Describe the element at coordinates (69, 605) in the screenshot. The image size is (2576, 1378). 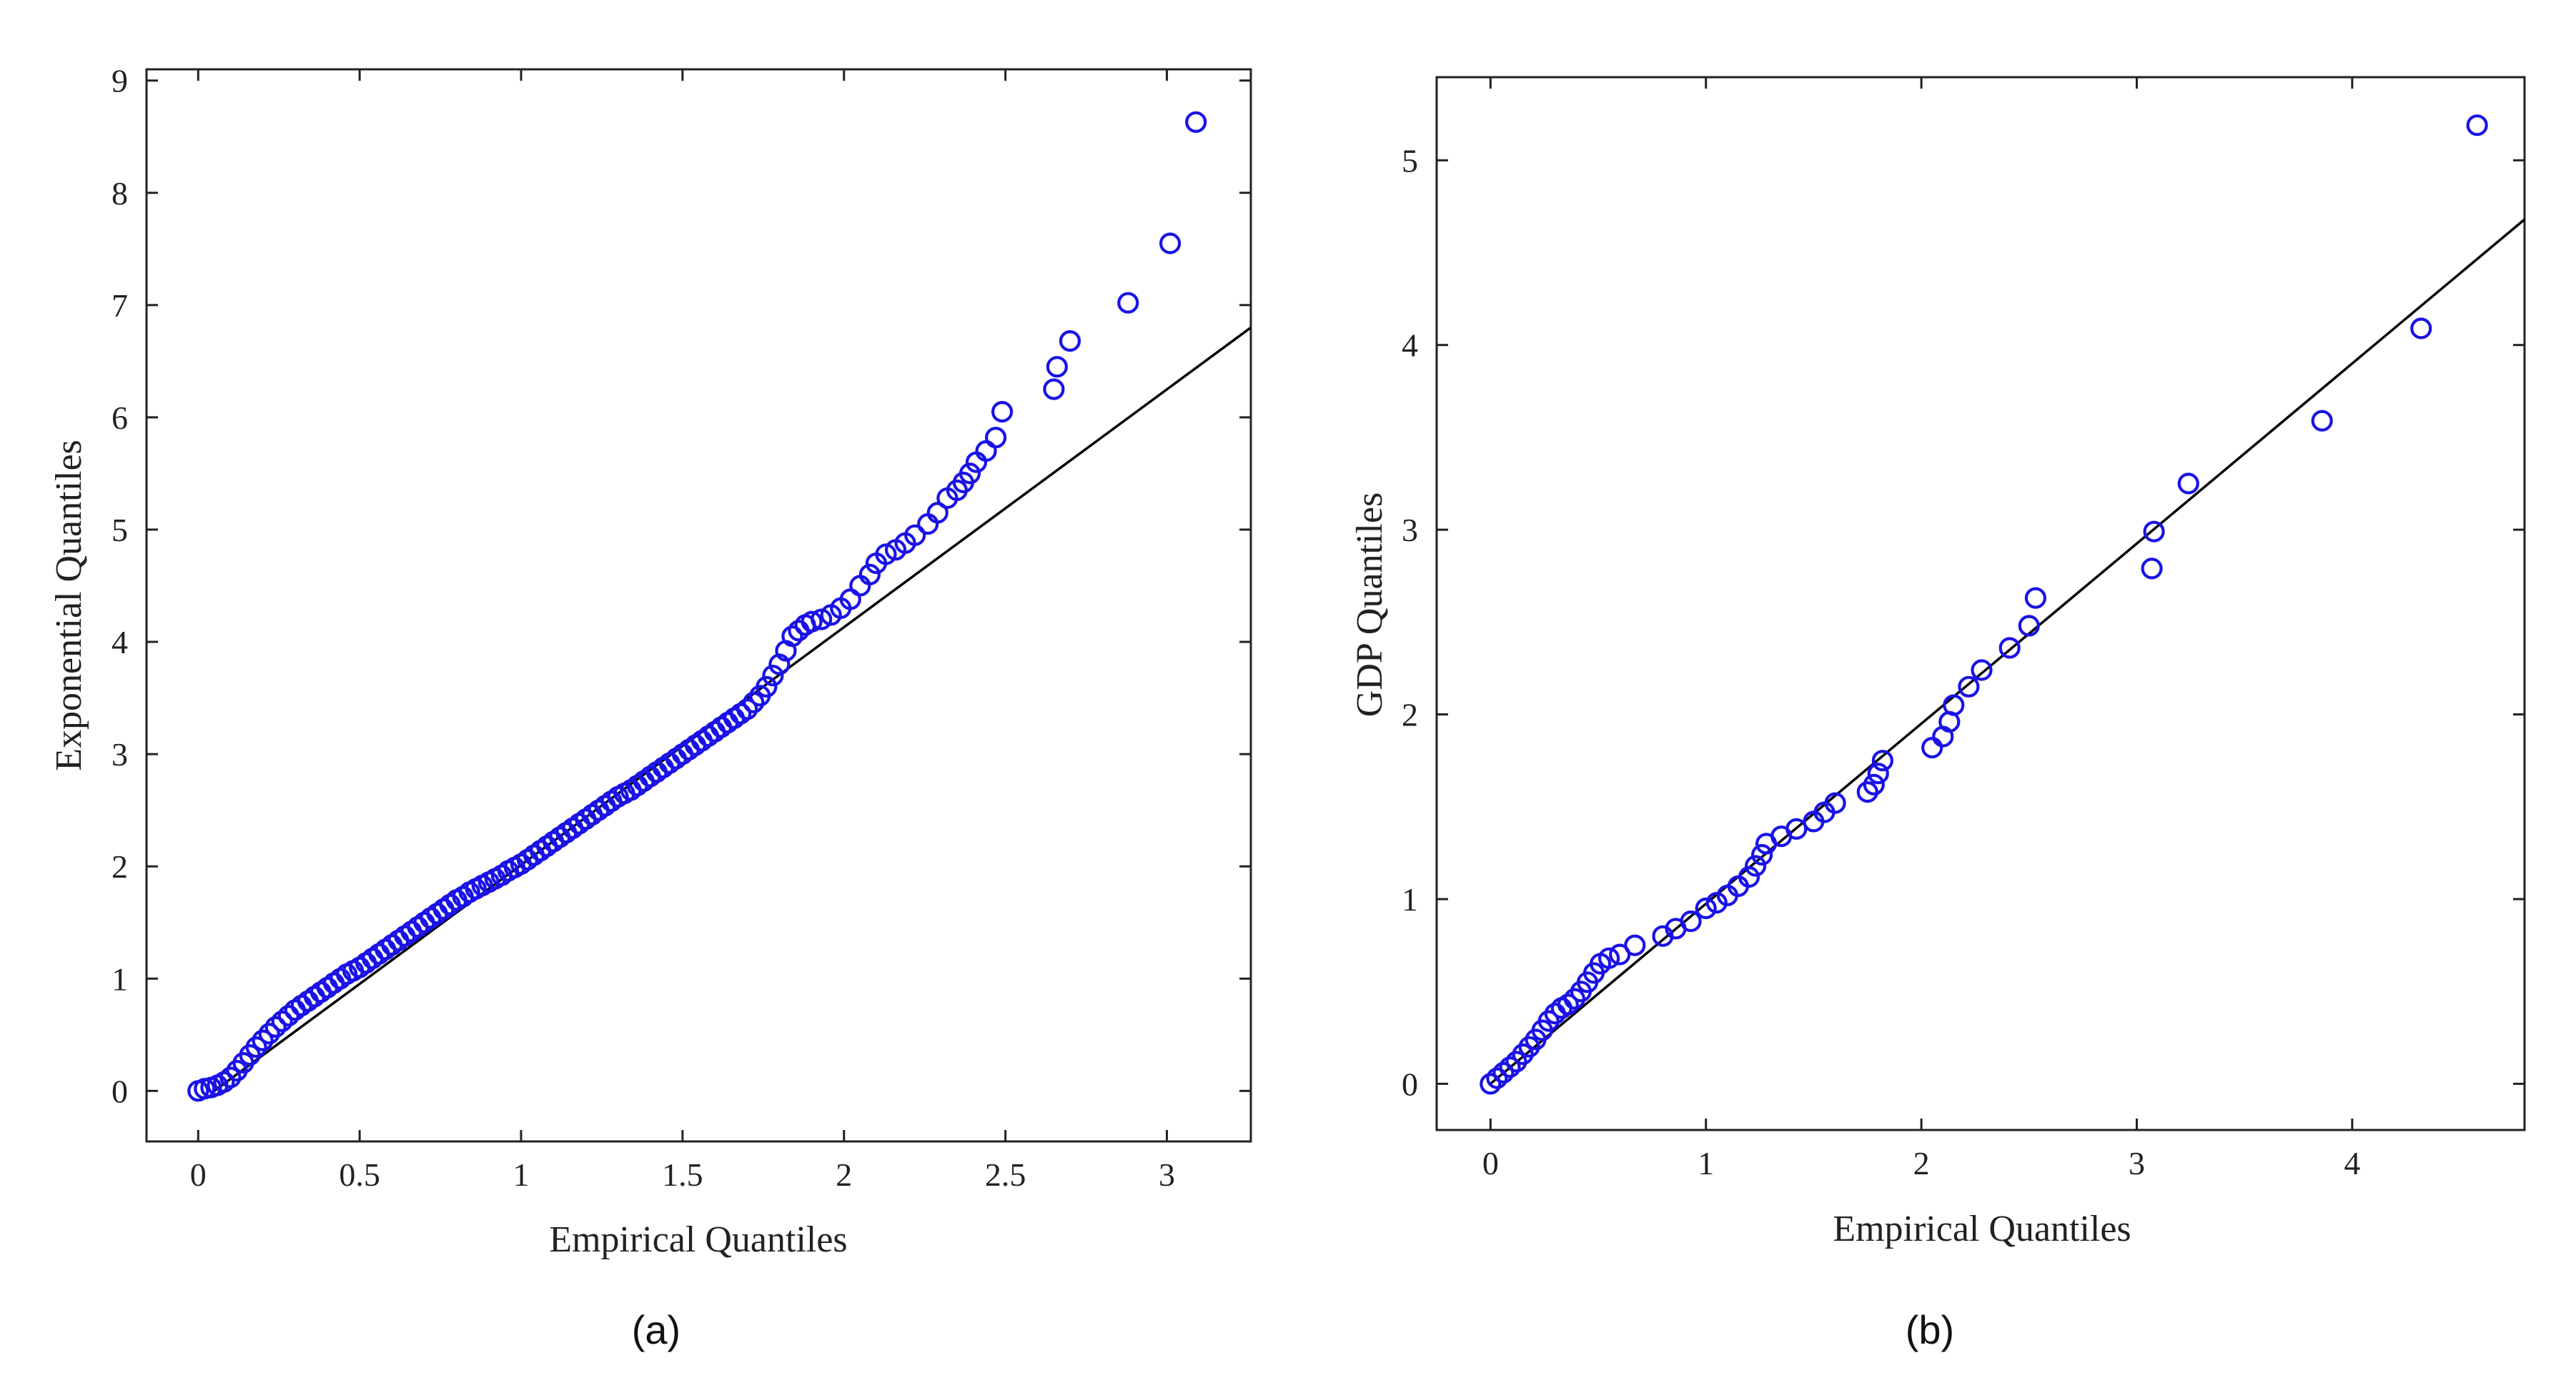
I see `panel-a-y-axis-label: Exponential Quantiles` at that location.